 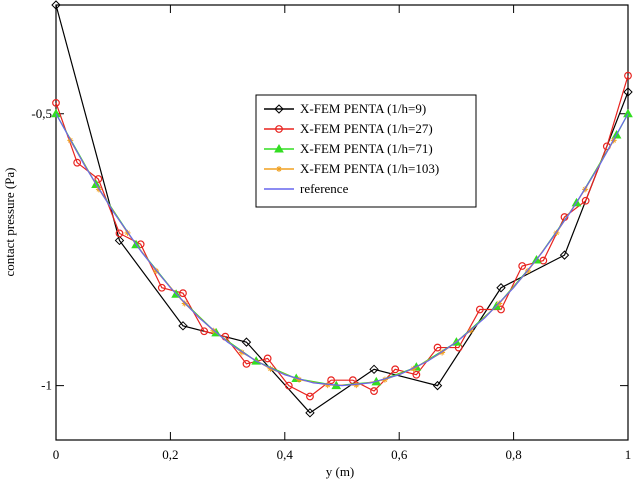 What do you see at coordinates (340, 471) in the screenshot?
I see `x-axis-label: y (m)` at bounding box center [340, 471].